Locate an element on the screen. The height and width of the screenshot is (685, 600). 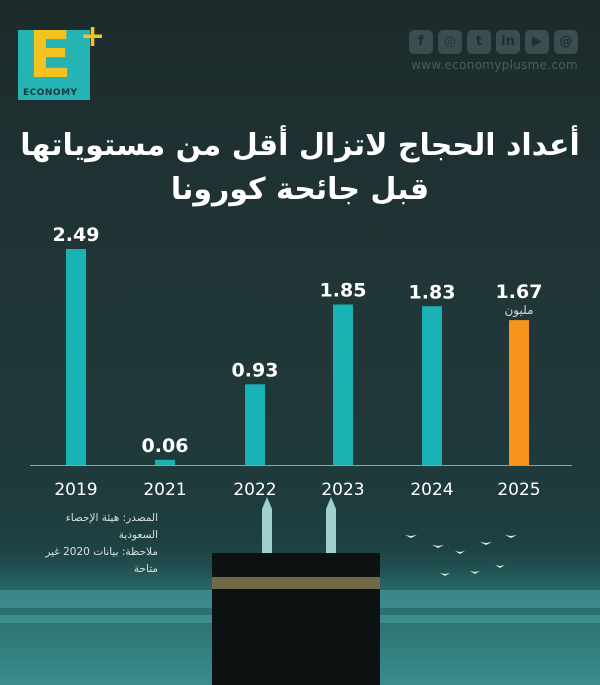
bar-2019 is located at coordinates (76, 357).